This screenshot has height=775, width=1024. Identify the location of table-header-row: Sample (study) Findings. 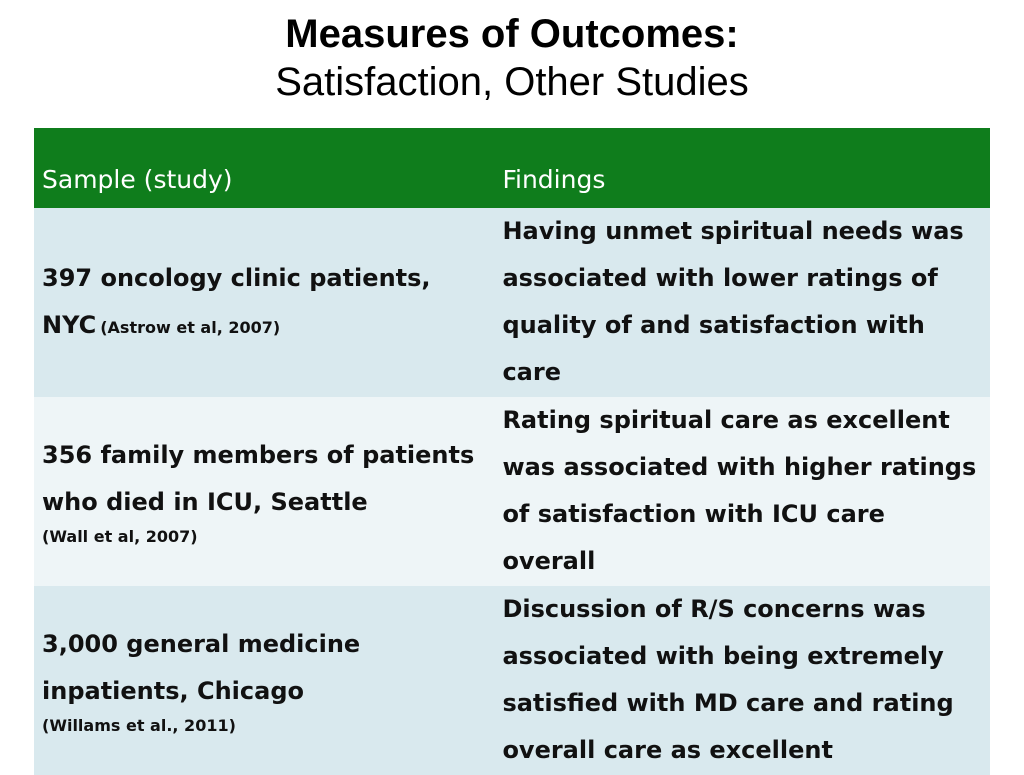
(512, 168).